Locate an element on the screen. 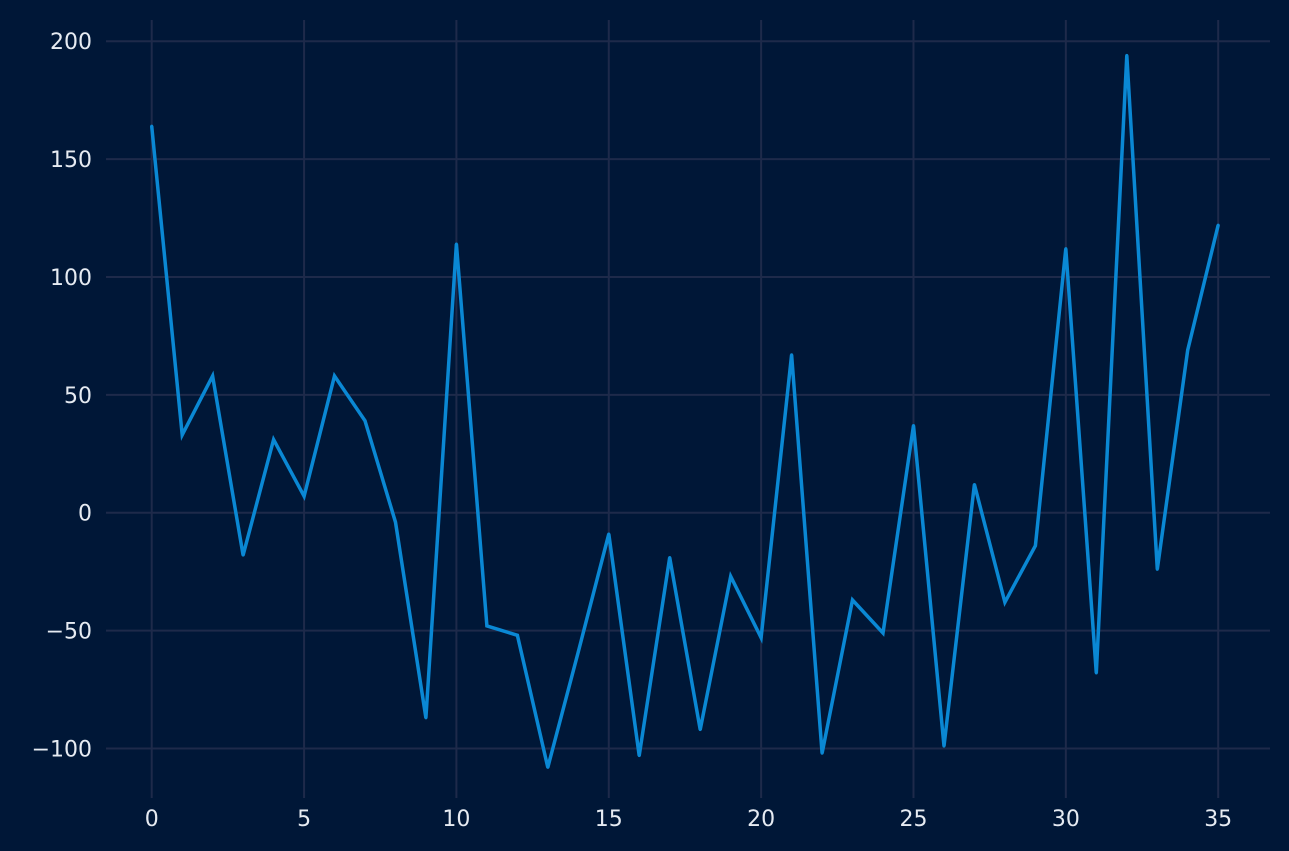 This screenshot has height=851, width=1289. x-axis-tick-labels: 0 5 10 15 20 25 30 35 is located at coordinates (688, 819).